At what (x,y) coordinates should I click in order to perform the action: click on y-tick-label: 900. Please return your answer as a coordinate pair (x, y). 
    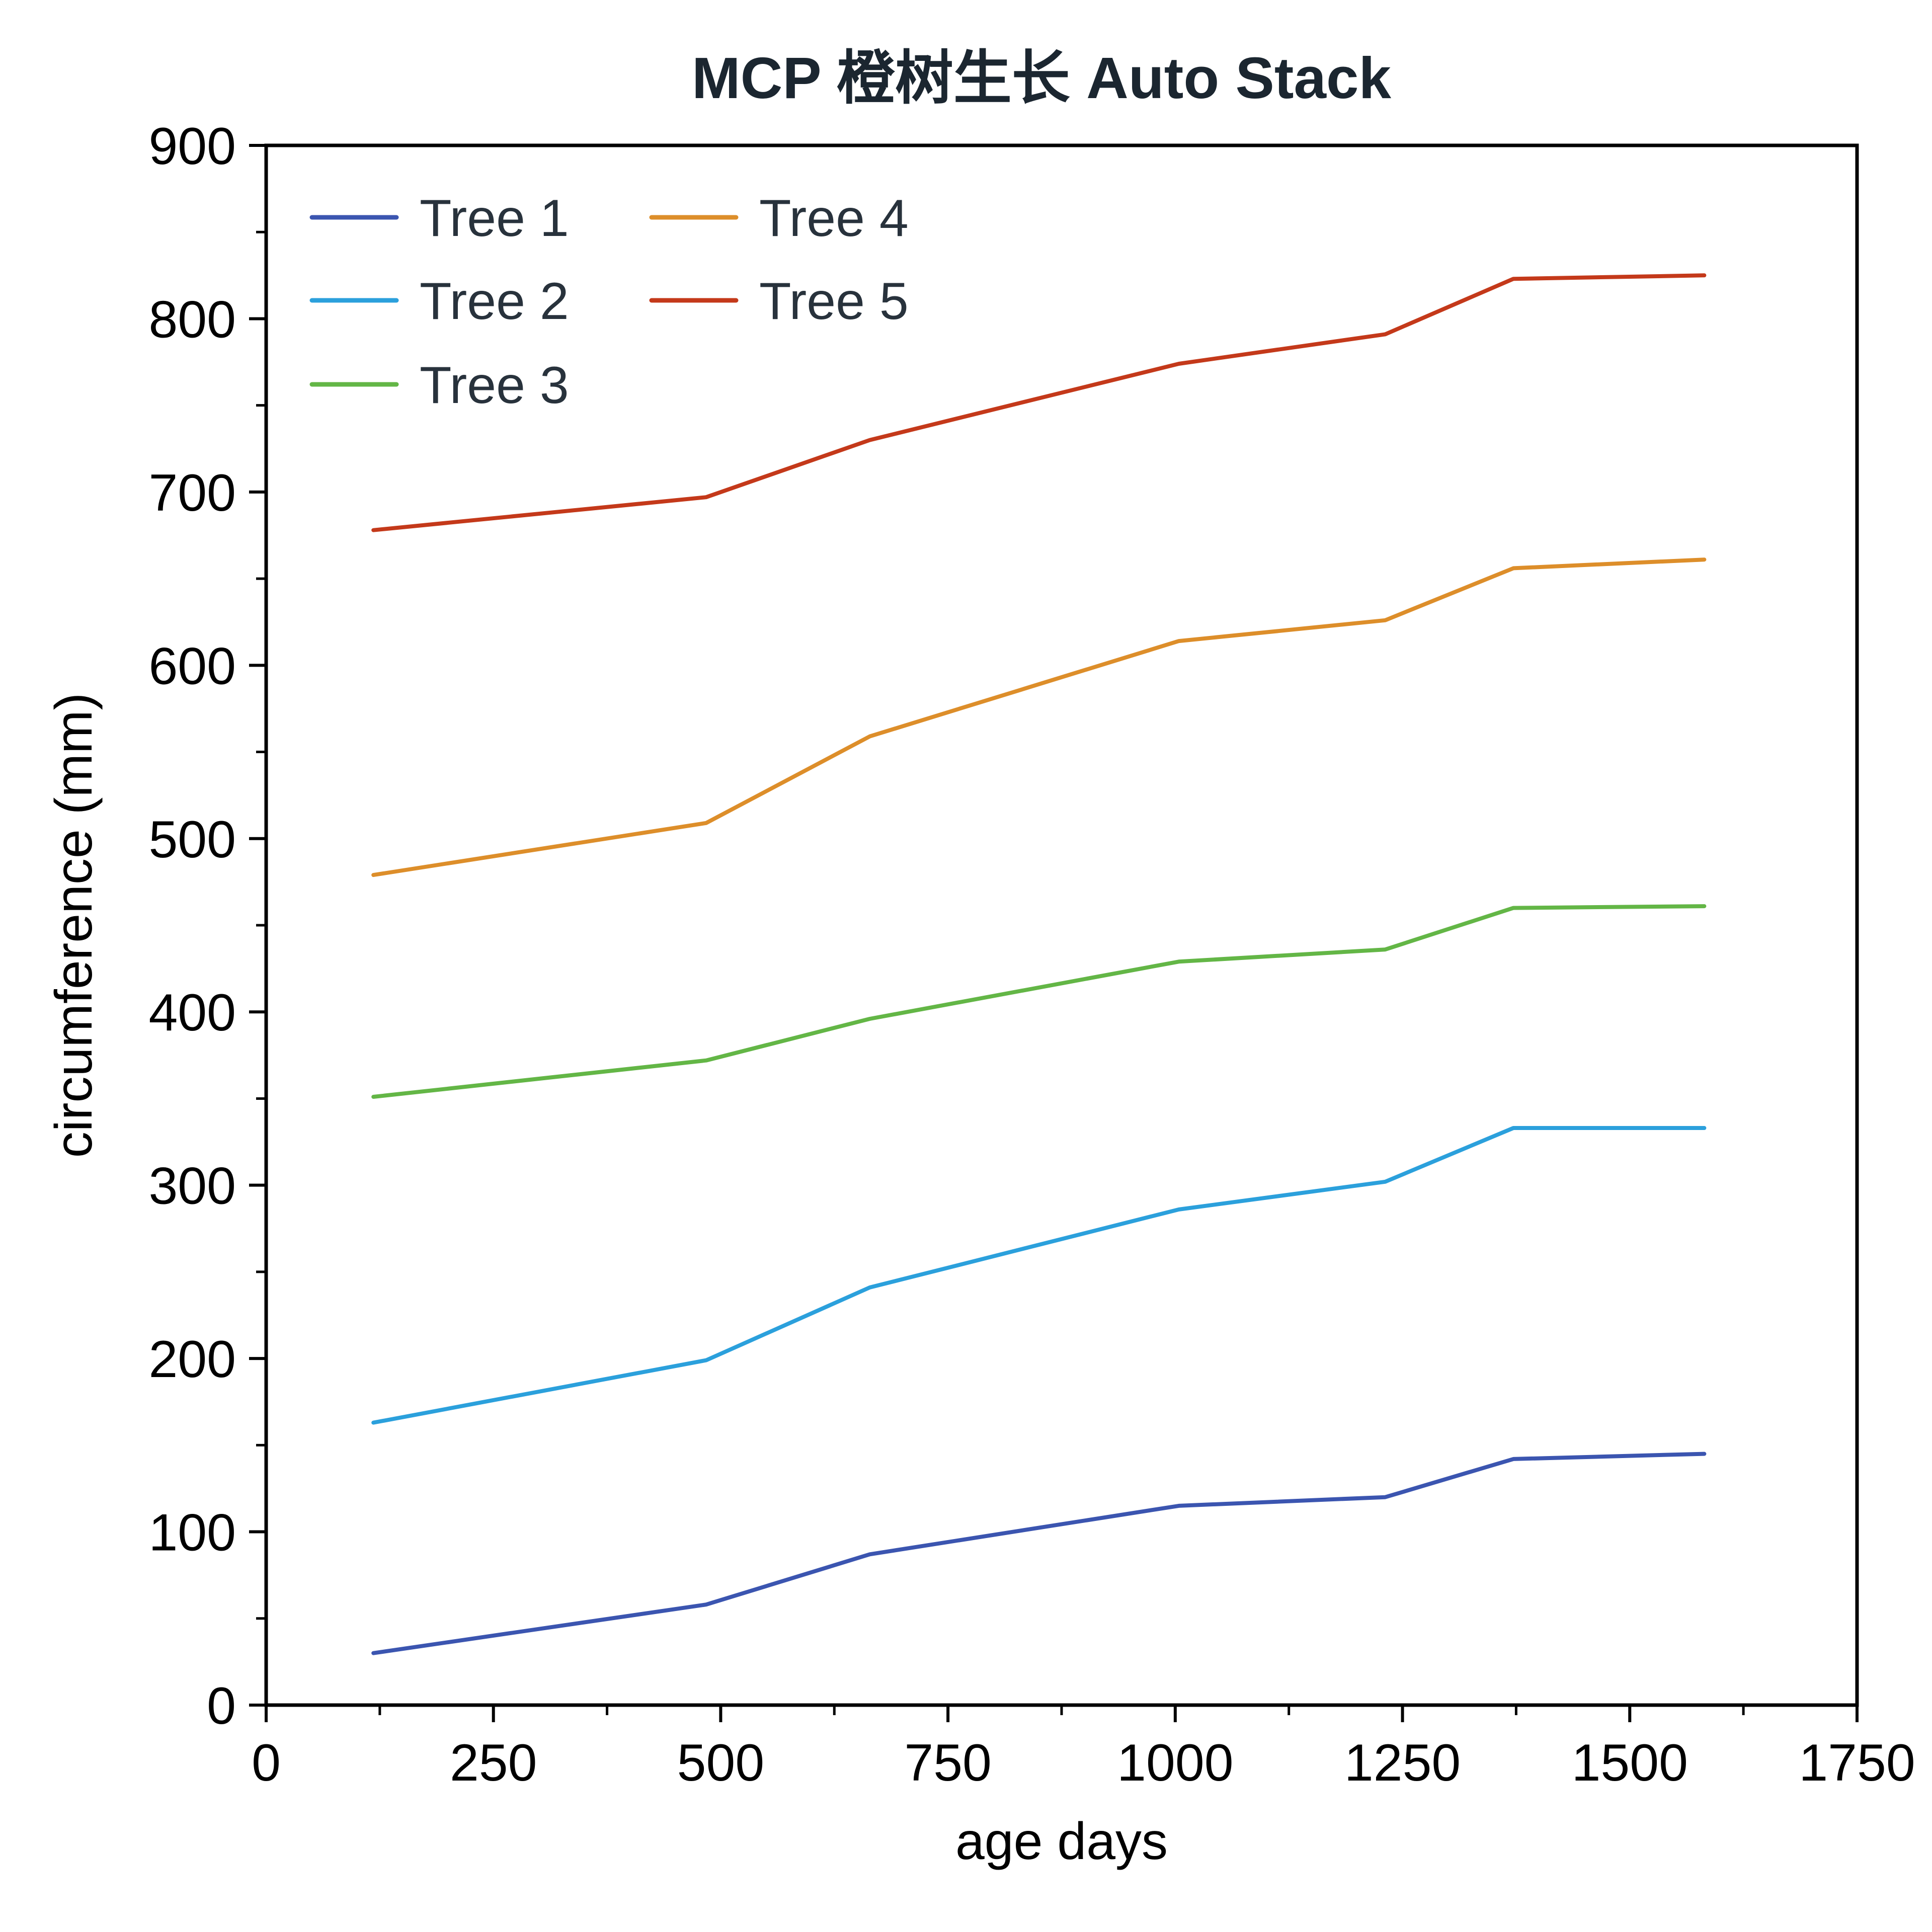
    Looking at the image, I should click on (192, 147).